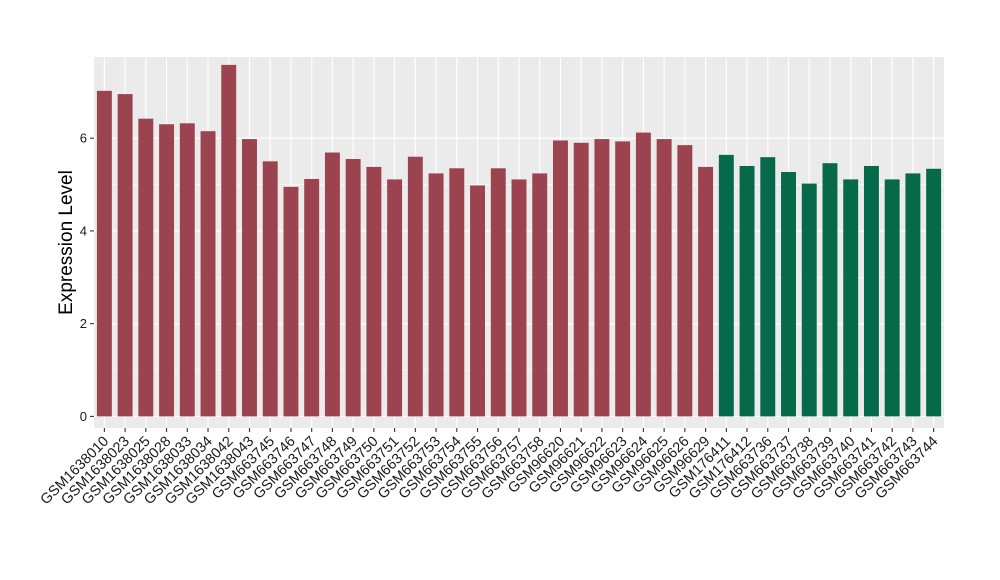 The image size is (1000, 580). I want to click on bar-GSM663737, so click(788, 294).